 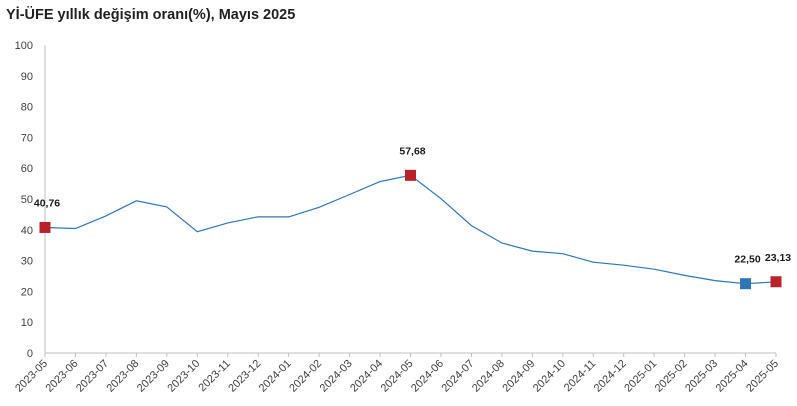 I want to click on data-label: 23,13, so click(x=778, y=258).